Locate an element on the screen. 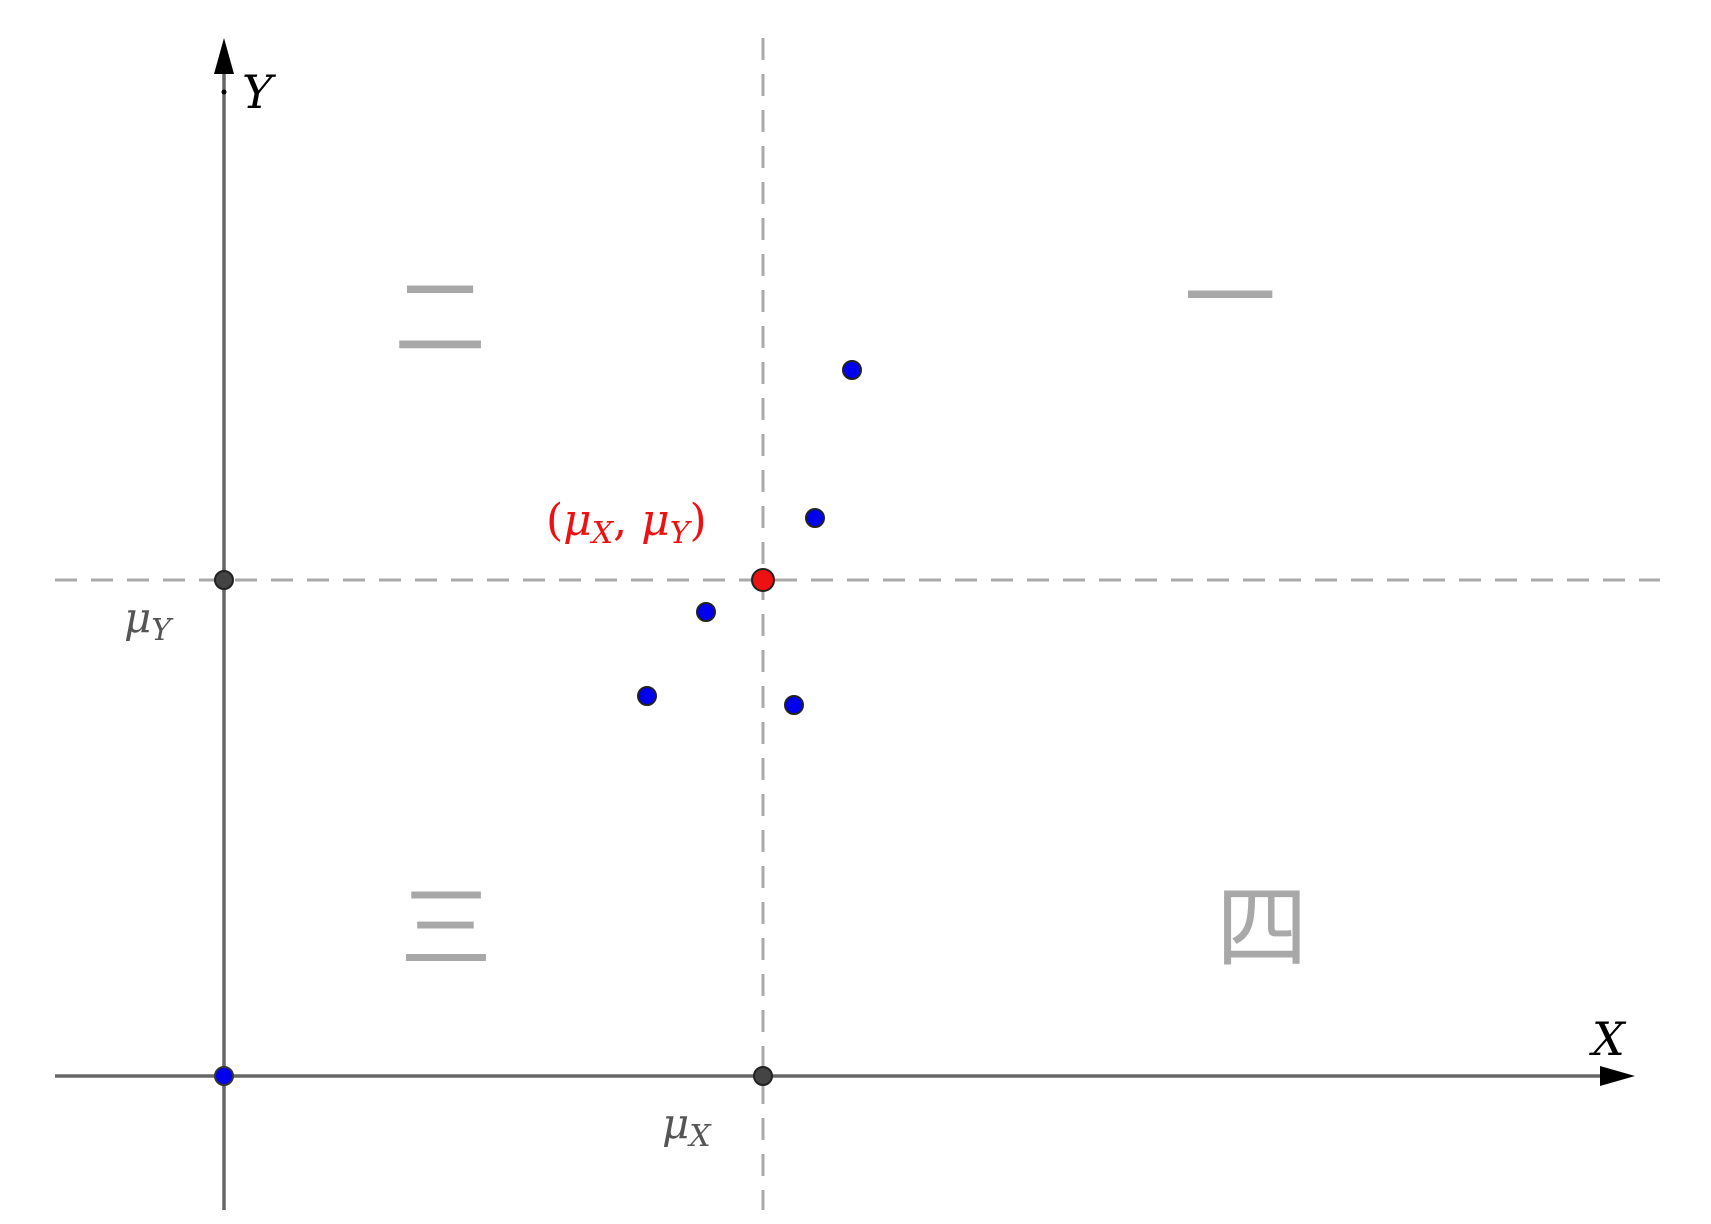 Image resolution: width=1711 pixels, height=1224 pixels. x-axis-label: X is located at coordinates (1608, 1039).